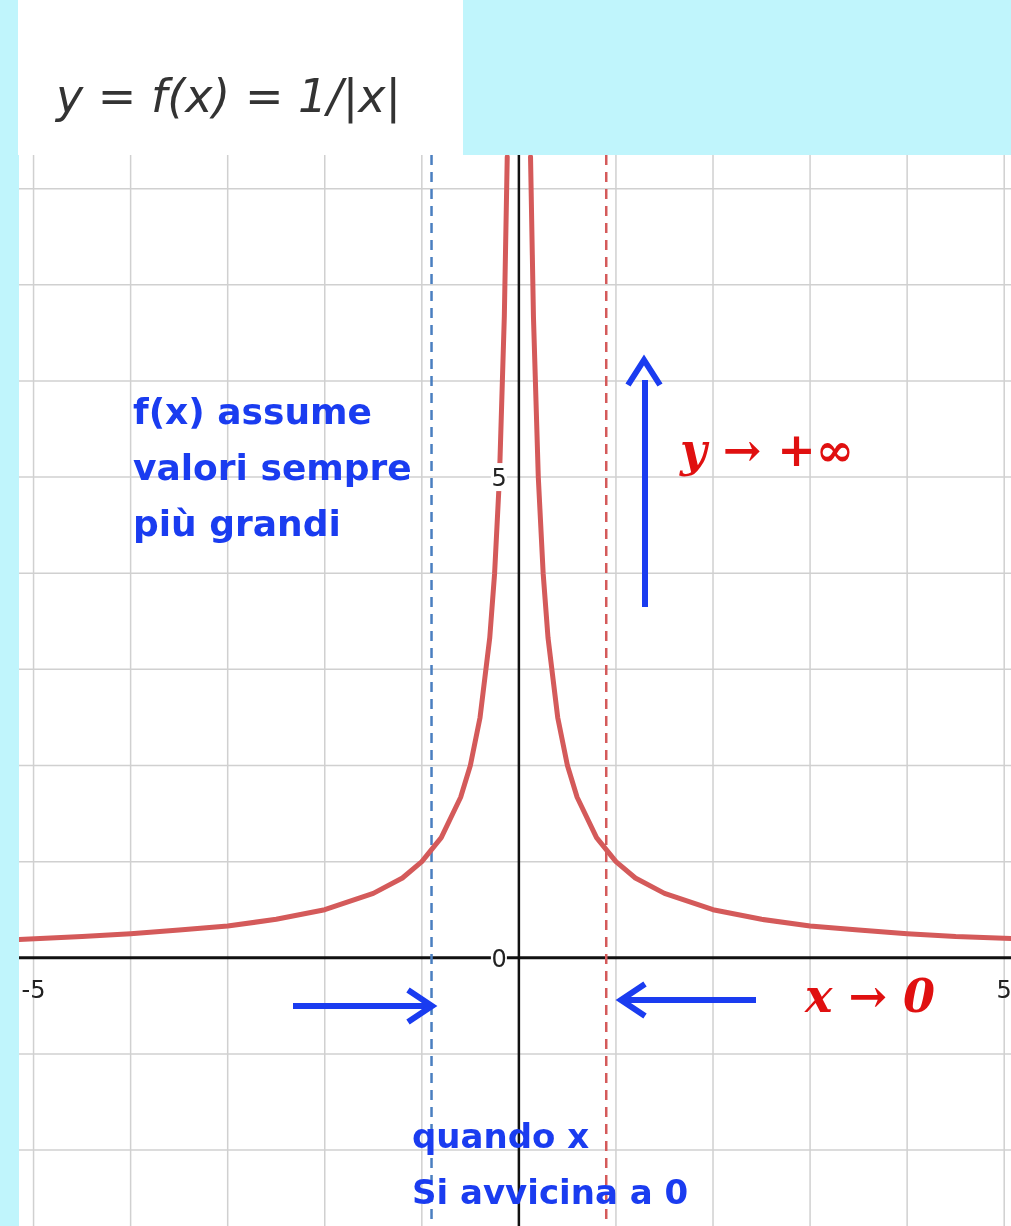 This screenshot has height=1226, width=1011. Describe the element at coordinates (767, 450) in the screenshot. I see `annotation: y → +∞` at that location.